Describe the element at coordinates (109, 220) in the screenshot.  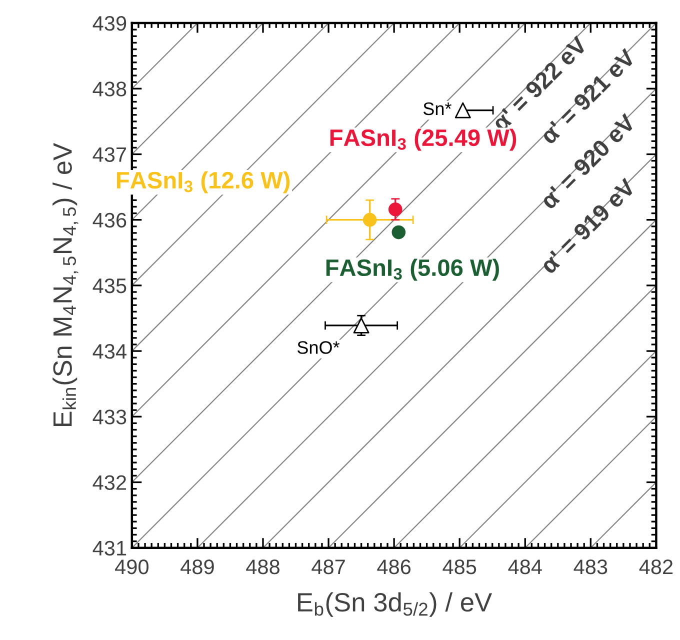
I see `y-tick-label: 436` at that location.